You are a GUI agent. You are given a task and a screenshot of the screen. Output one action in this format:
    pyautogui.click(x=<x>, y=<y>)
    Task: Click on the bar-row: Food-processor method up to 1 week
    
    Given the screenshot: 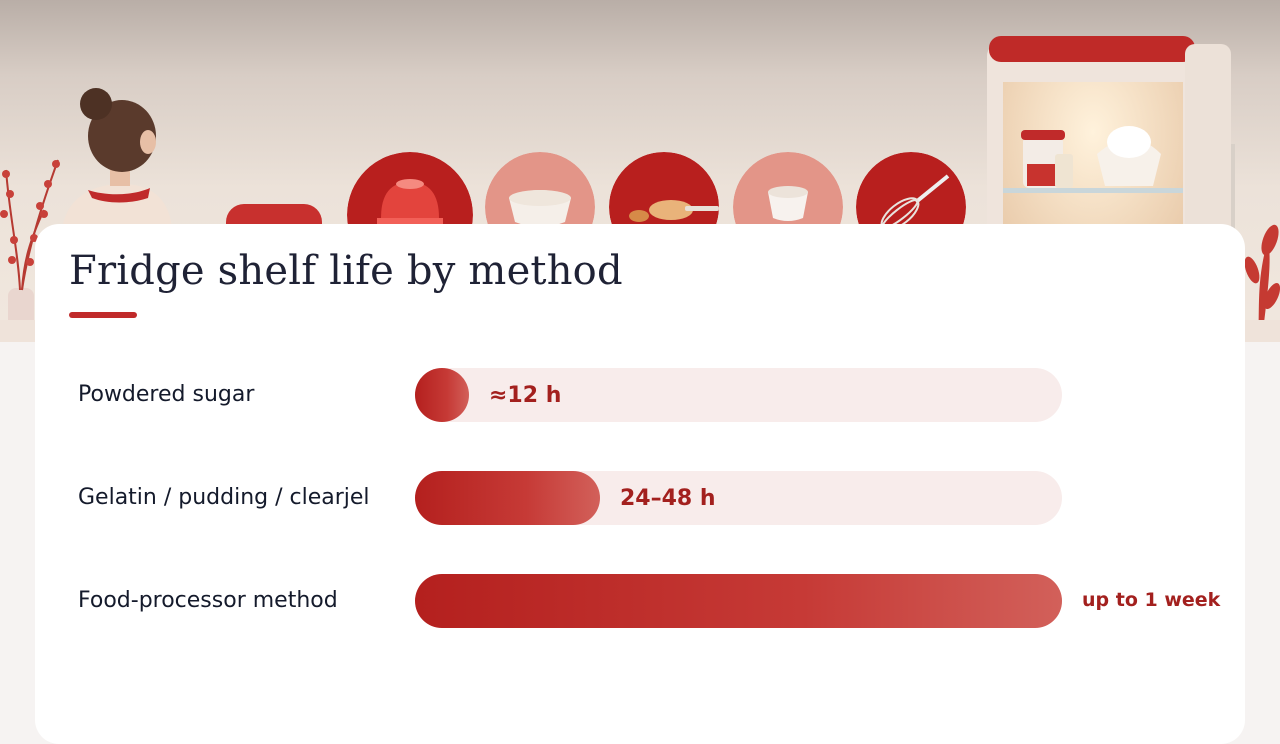 What is the action you would take?
    pyautogui.click(x=640, y=602)
    